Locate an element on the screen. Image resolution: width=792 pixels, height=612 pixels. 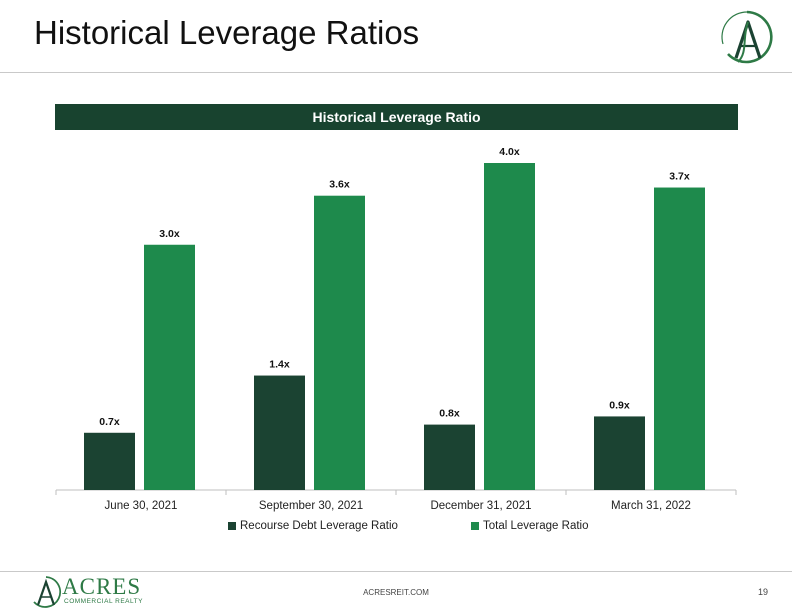
legend-swatch-total is located at coordinates (475, 526).